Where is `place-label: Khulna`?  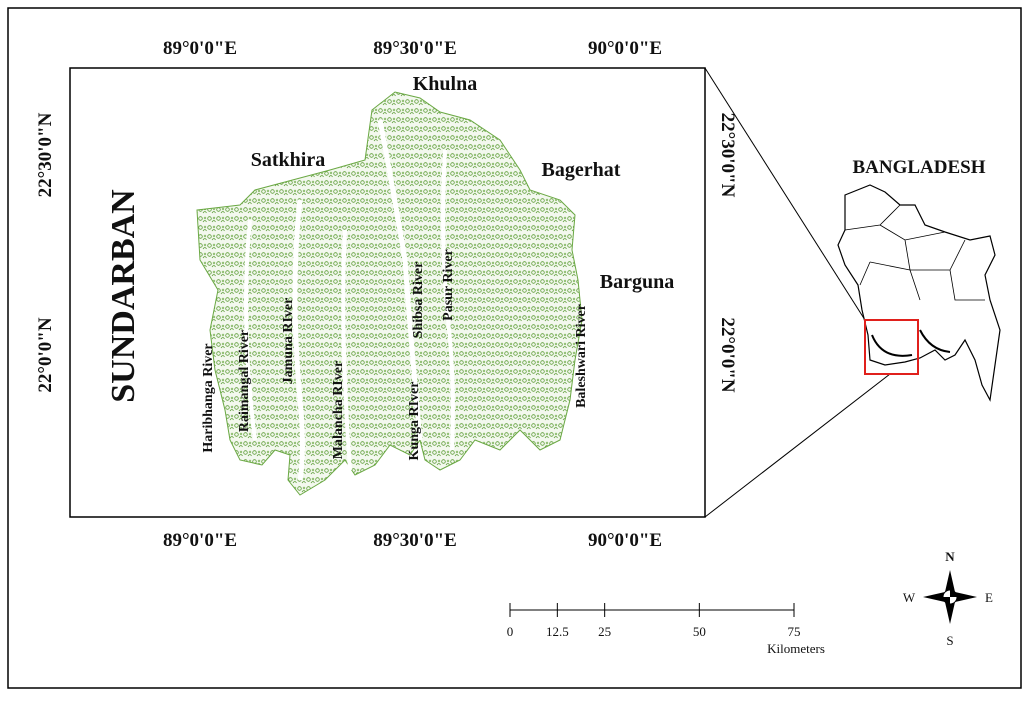 place-label: Khulna is located at coordinates (445, 84).